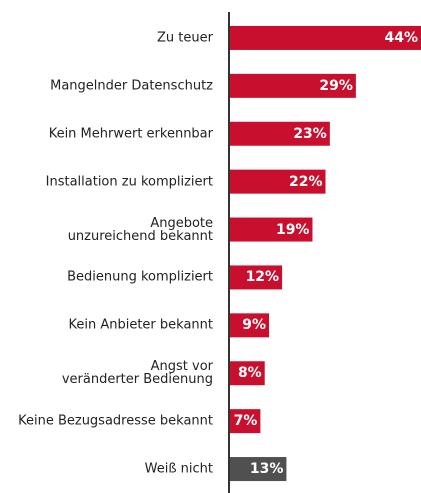 The width and height of the screenshot is (421, 493). I want to click on category-label: Angst vor veränderter Bedienung, so click(137, 373).